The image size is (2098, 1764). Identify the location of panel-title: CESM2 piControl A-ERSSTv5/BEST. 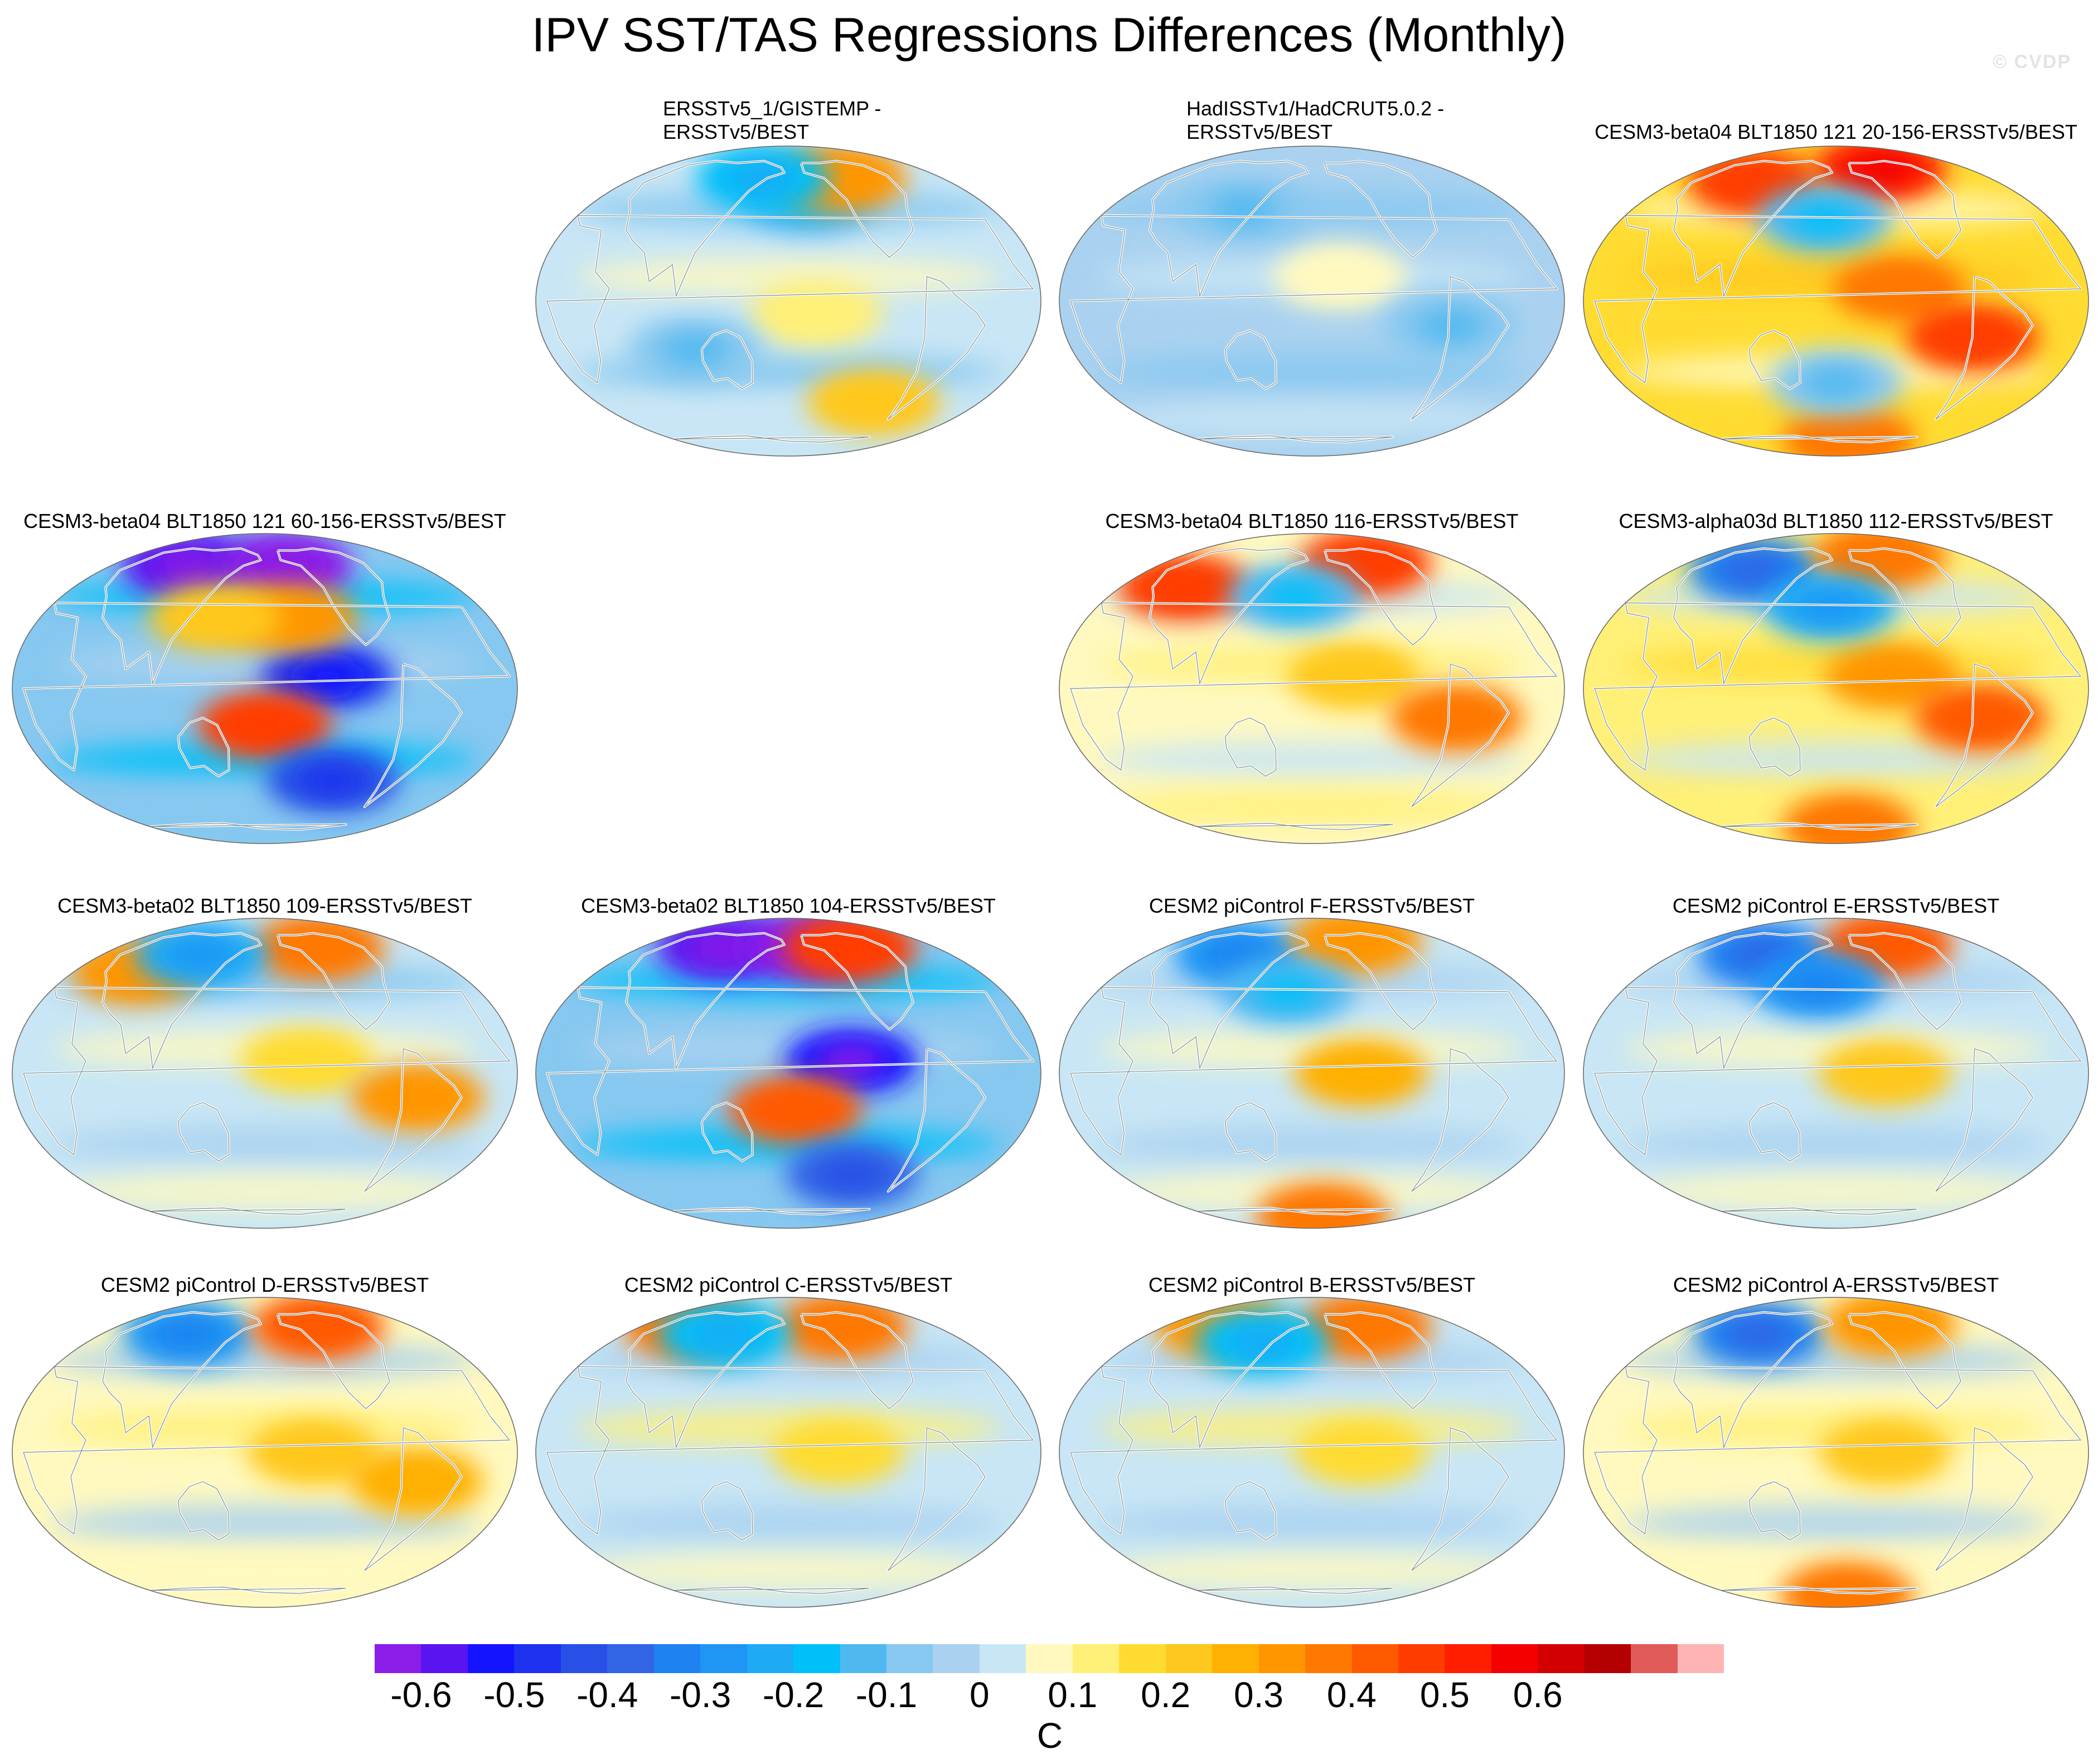
(1836, 1284).